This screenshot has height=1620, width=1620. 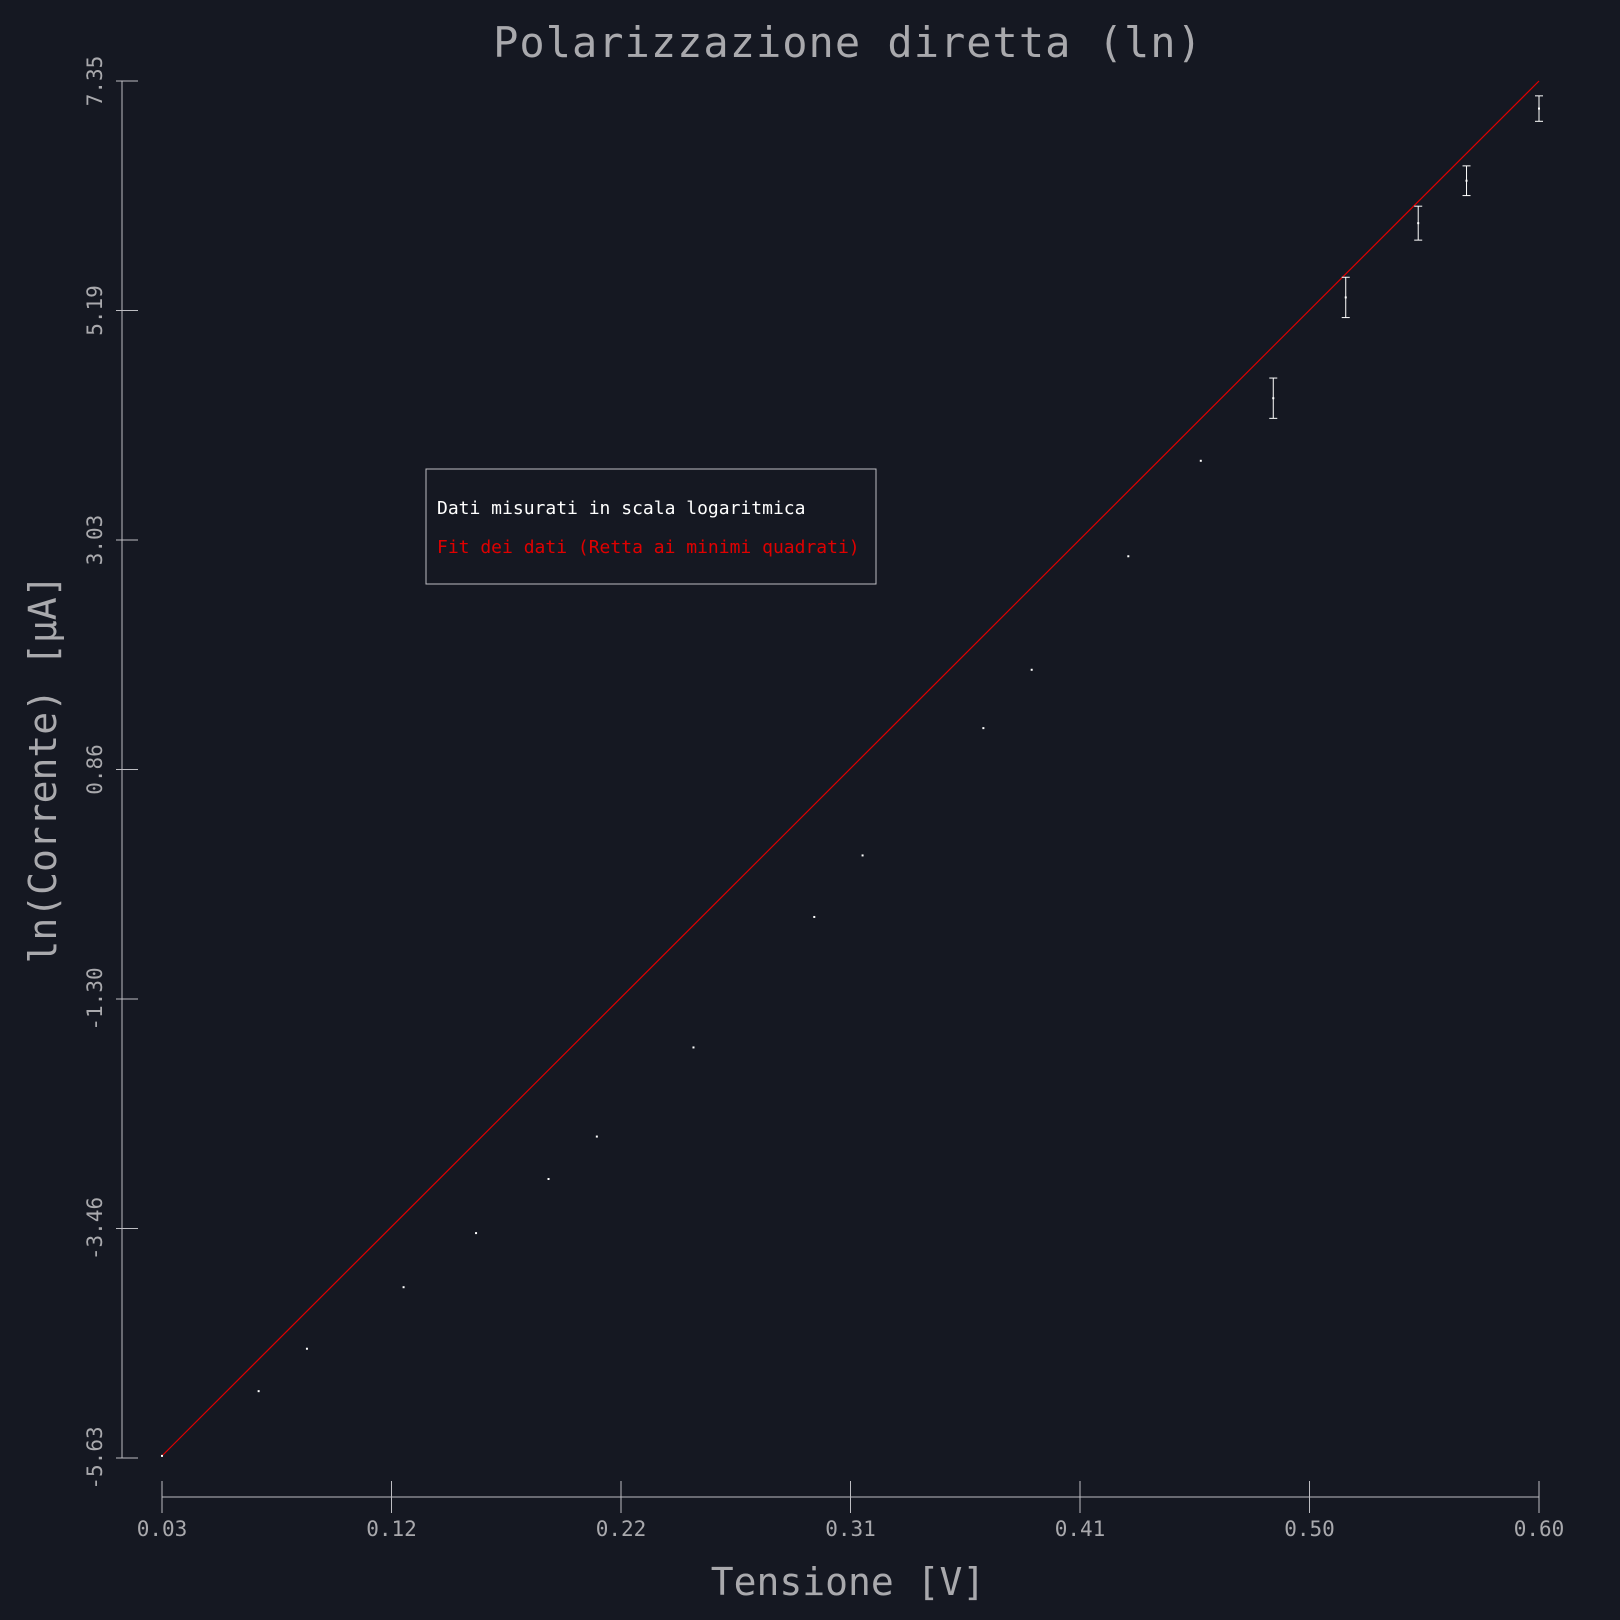 What do you see at coordinates (851, 1511) in the screenshot?
I see `x-axis-ticks: 0.03 0.12 0.22 0.31 0.41 0.50 0.60` at bounding box center [851, 1511].